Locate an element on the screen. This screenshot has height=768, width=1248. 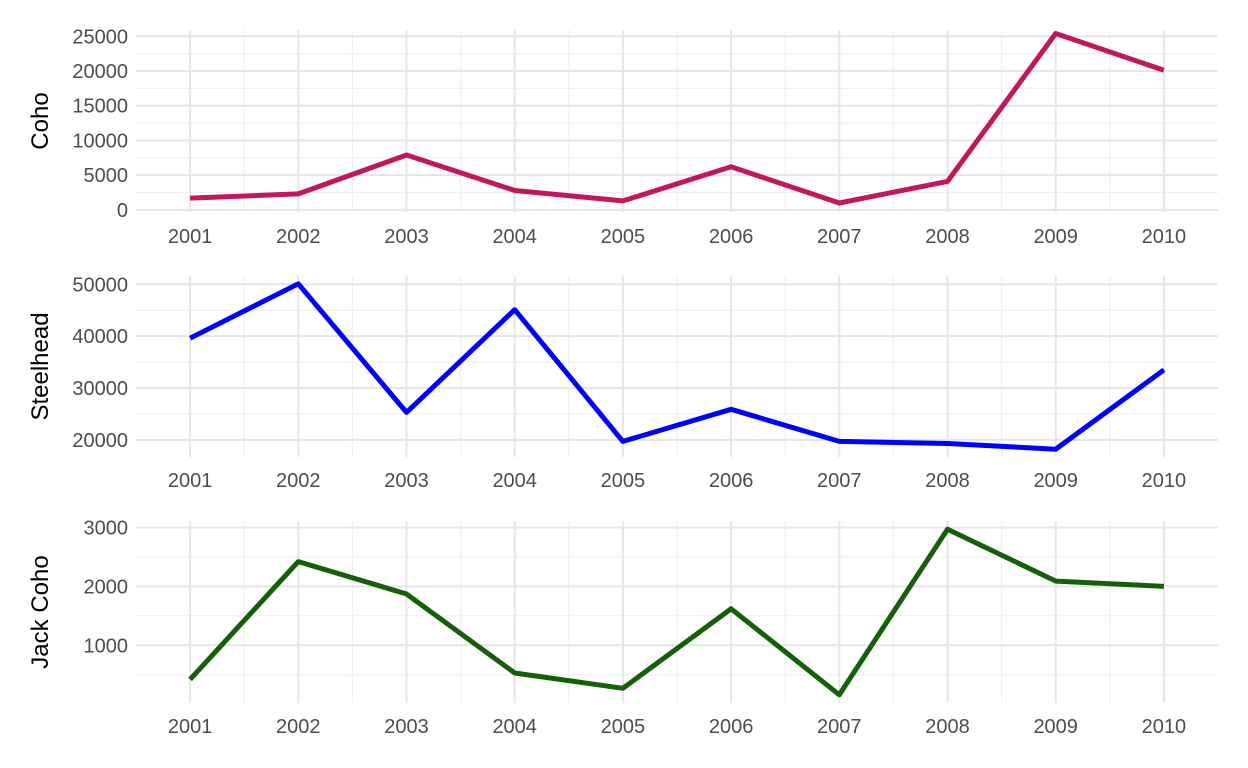
y-tick-label: 40000 is located at coordinates (100, 337).